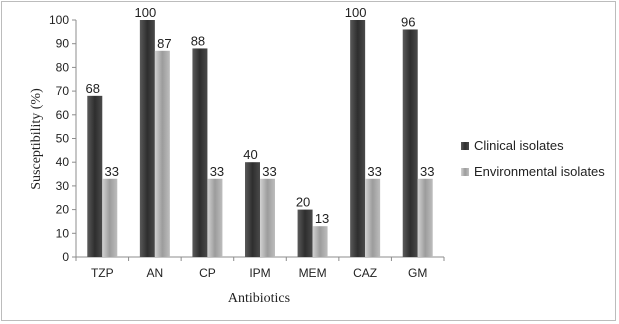  I want to click on legend-swatch-clinical, so click(465, 146).